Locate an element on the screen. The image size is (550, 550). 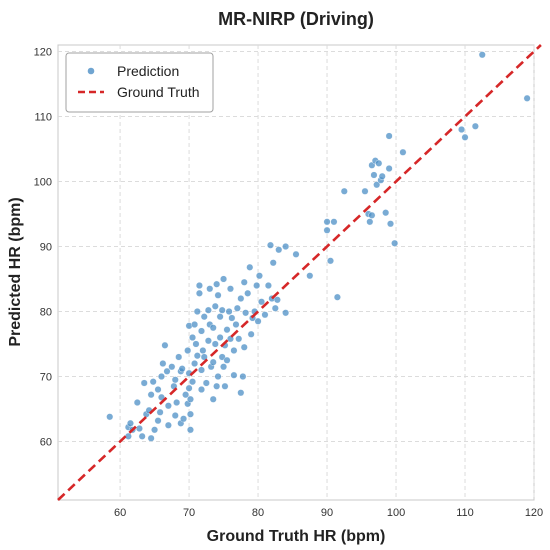
x-tick-label: 80 is located at coordinates (258, 513).